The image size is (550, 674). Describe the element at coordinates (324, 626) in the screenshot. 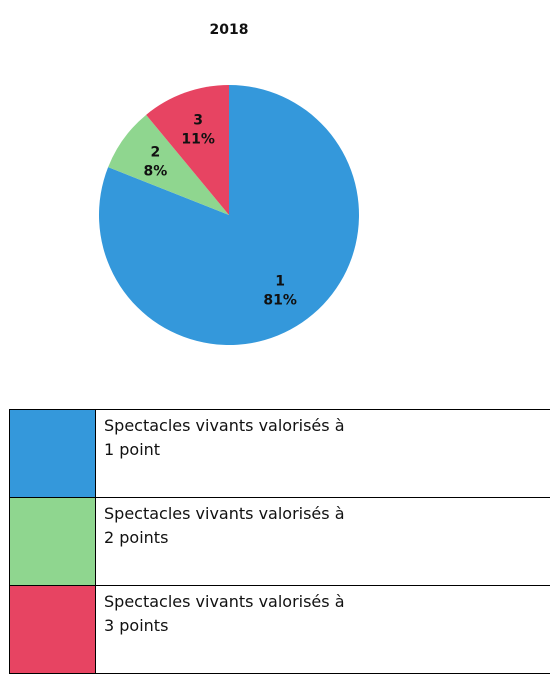

I see `legend-text: 3 points` at that location.